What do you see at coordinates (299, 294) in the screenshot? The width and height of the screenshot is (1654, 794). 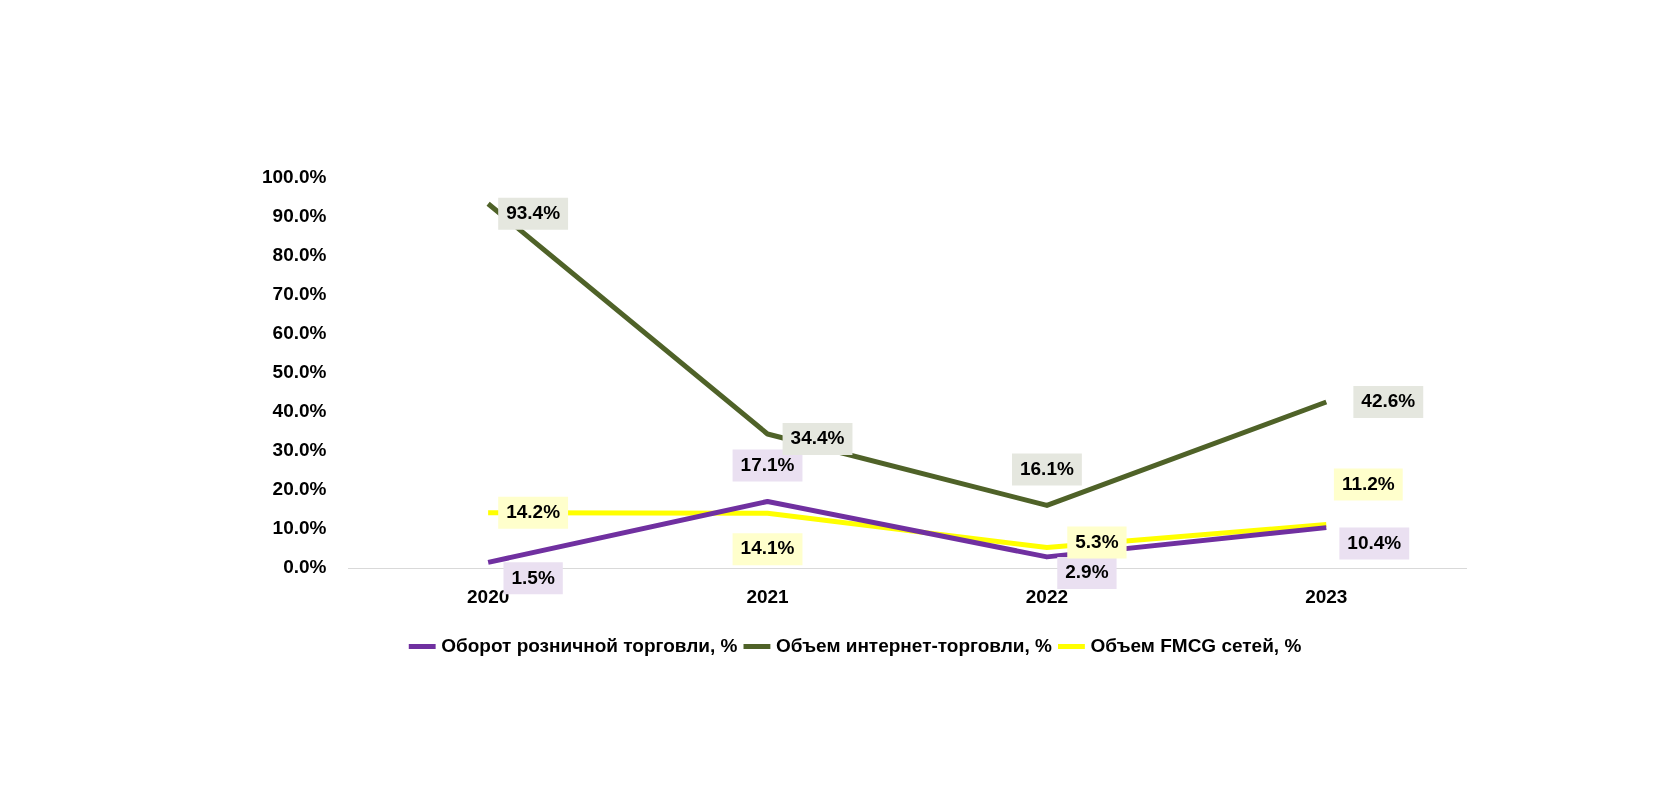 I see `y-tick-label: 70.0%` at bounding box center [299, 294].